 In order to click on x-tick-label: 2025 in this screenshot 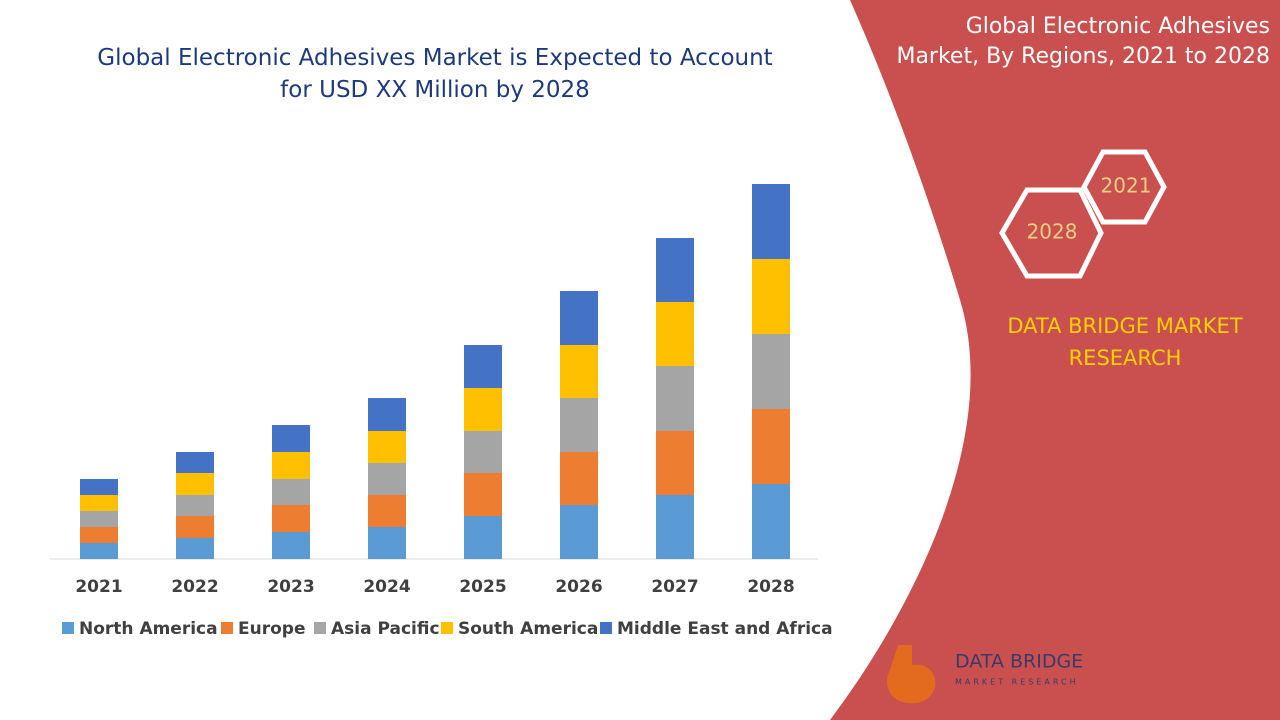, I will do `click(482, 587)`.